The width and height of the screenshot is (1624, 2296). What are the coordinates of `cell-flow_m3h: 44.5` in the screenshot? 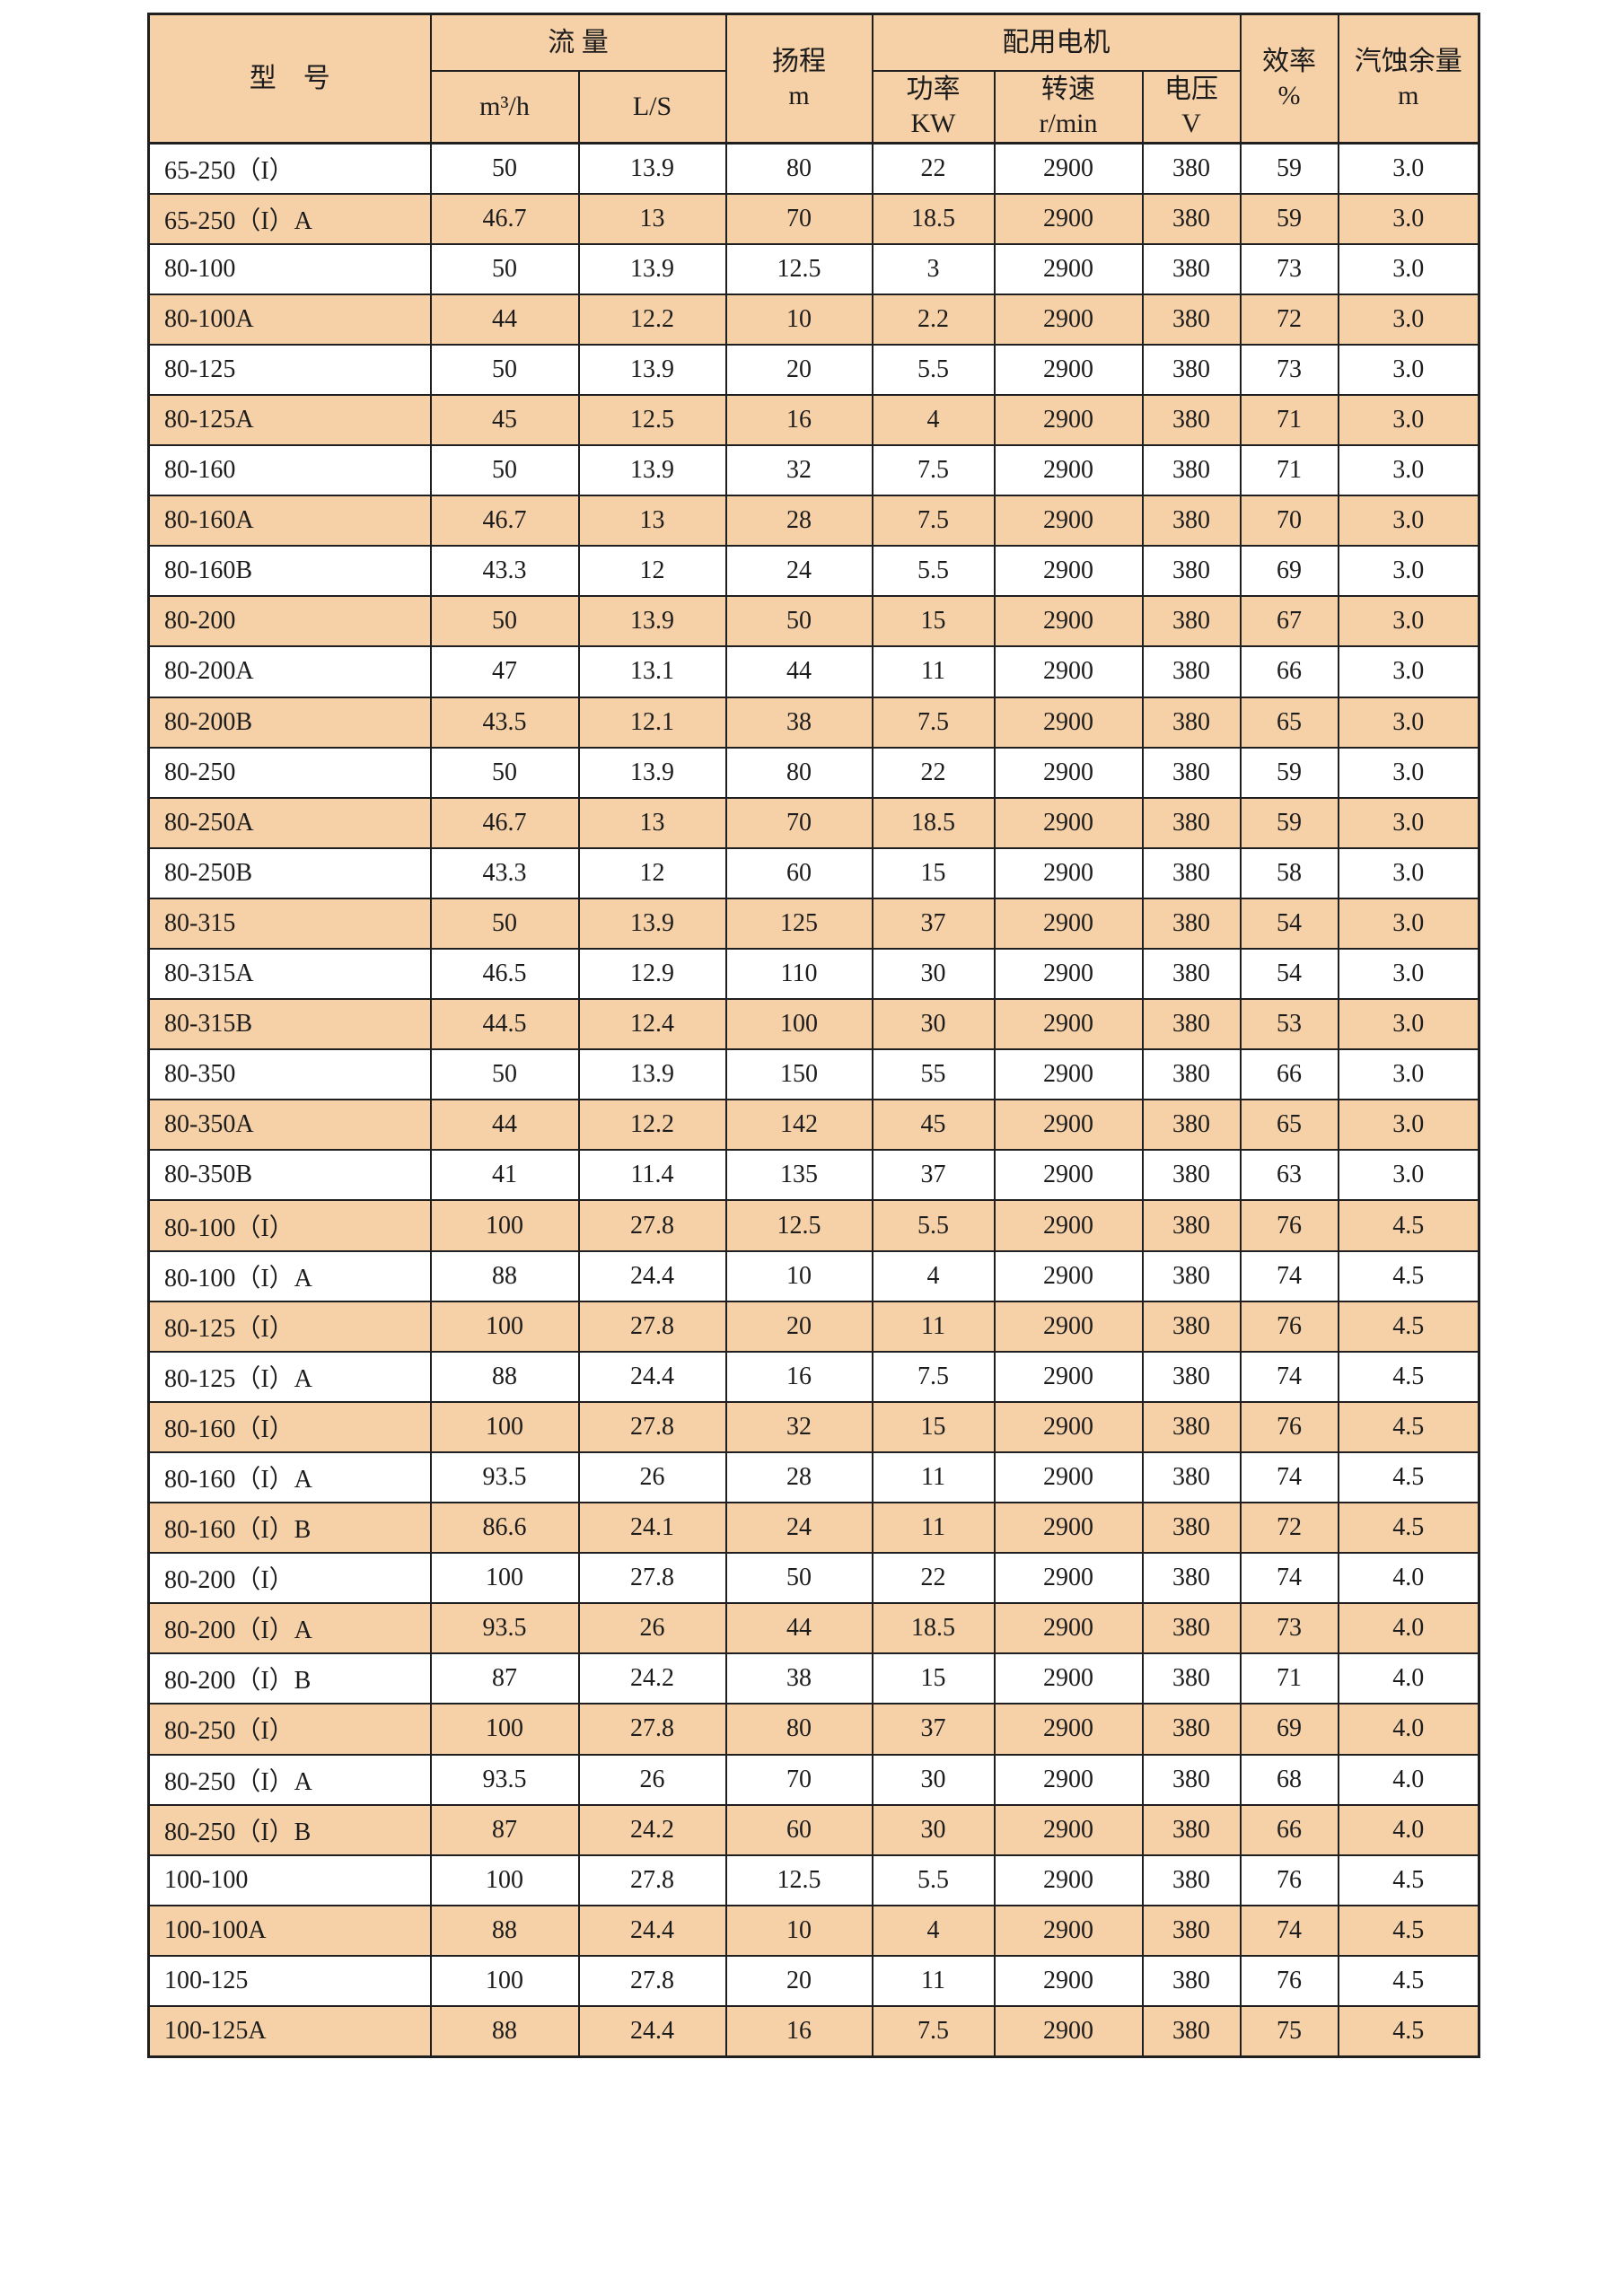 It's located at (504, 1024).